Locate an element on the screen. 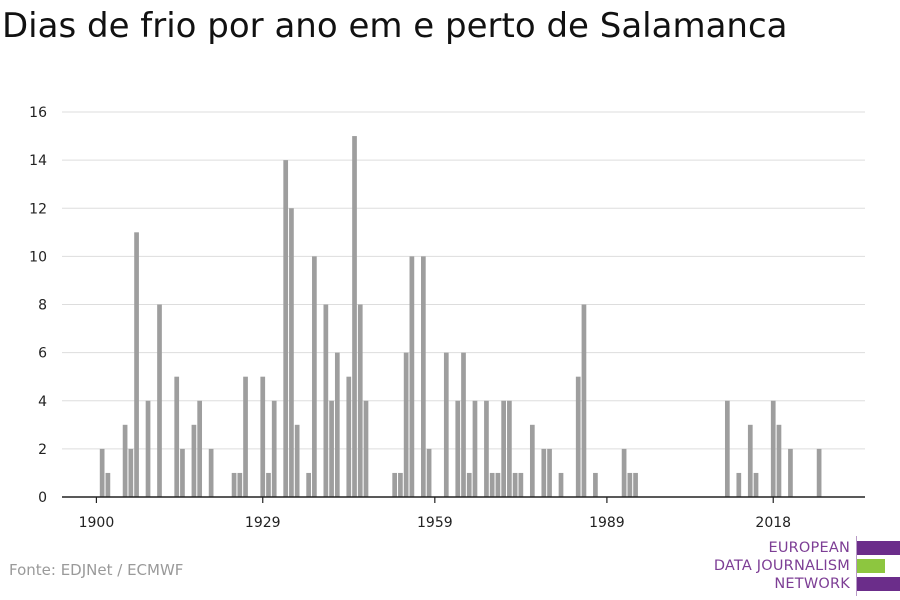  y-tick-label: 12 is located at coordinates (38, 209).